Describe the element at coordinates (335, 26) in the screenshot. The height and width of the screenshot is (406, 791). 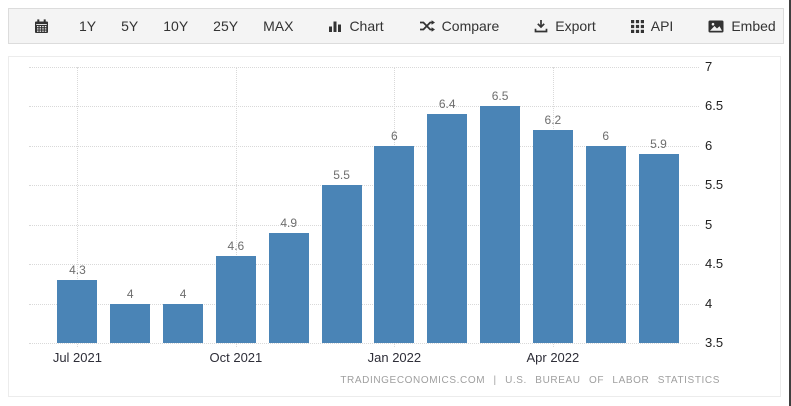
I see `bar-chart-icon` at that location.